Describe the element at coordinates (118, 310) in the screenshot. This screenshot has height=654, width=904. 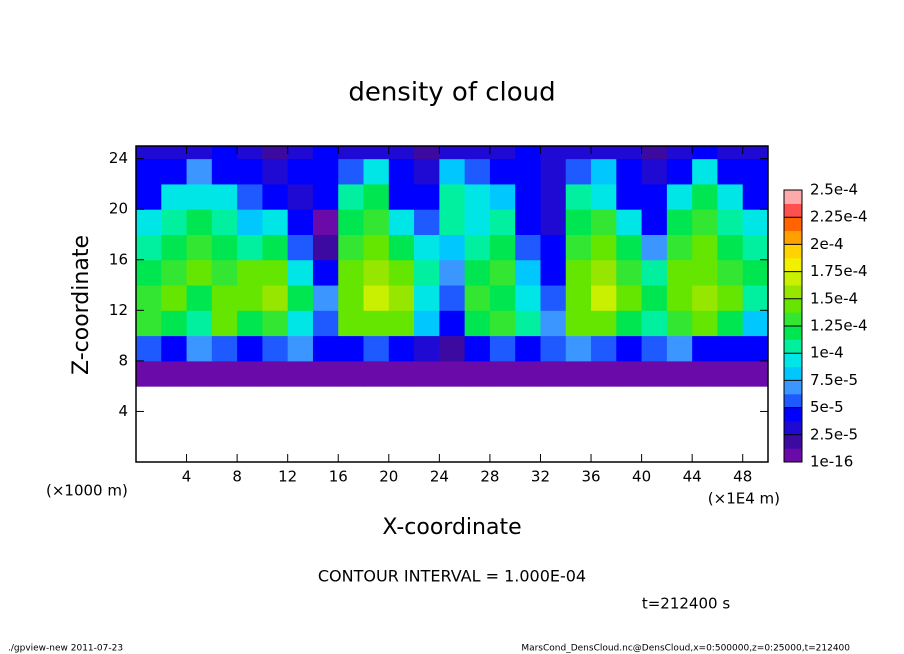
I see `y-tick-label: 12` at that location.